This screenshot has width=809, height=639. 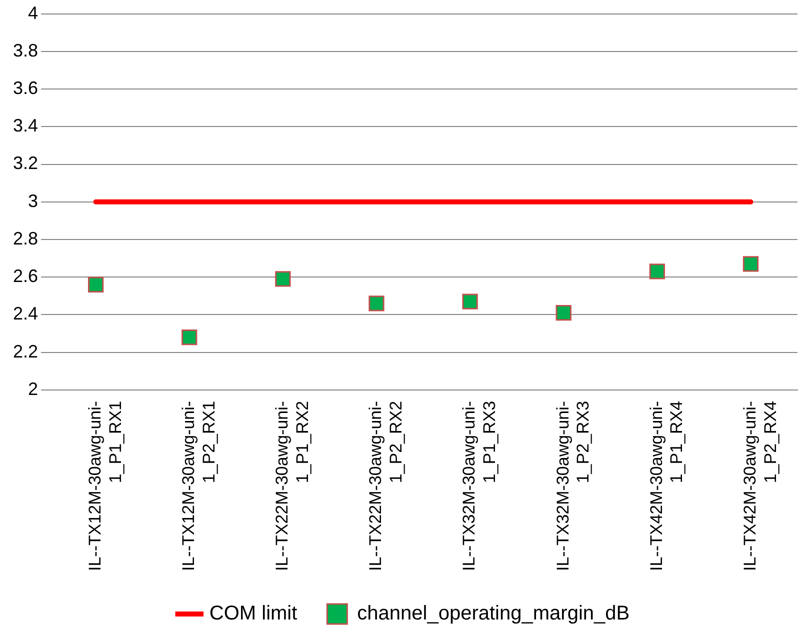 What do you see at coordinates (25, 238) in the screenshot?
I see `y-tick-label: 2.8` at bounding box center [25, 238].